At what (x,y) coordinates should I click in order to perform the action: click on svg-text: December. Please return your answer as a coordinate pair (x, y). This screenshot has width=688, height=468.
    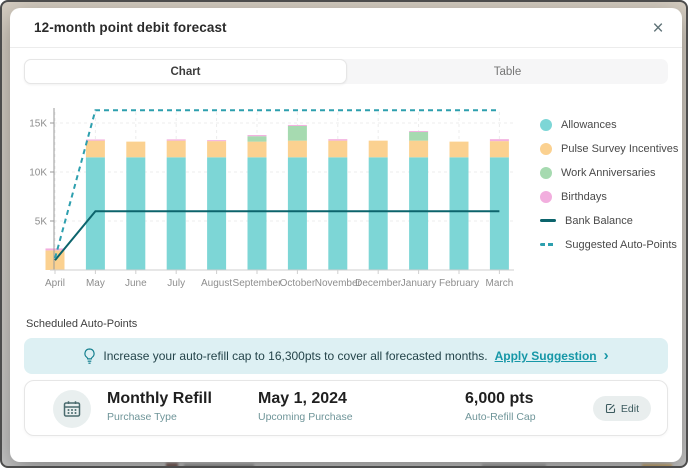
    Looking at the image, I should click on (378, 283).